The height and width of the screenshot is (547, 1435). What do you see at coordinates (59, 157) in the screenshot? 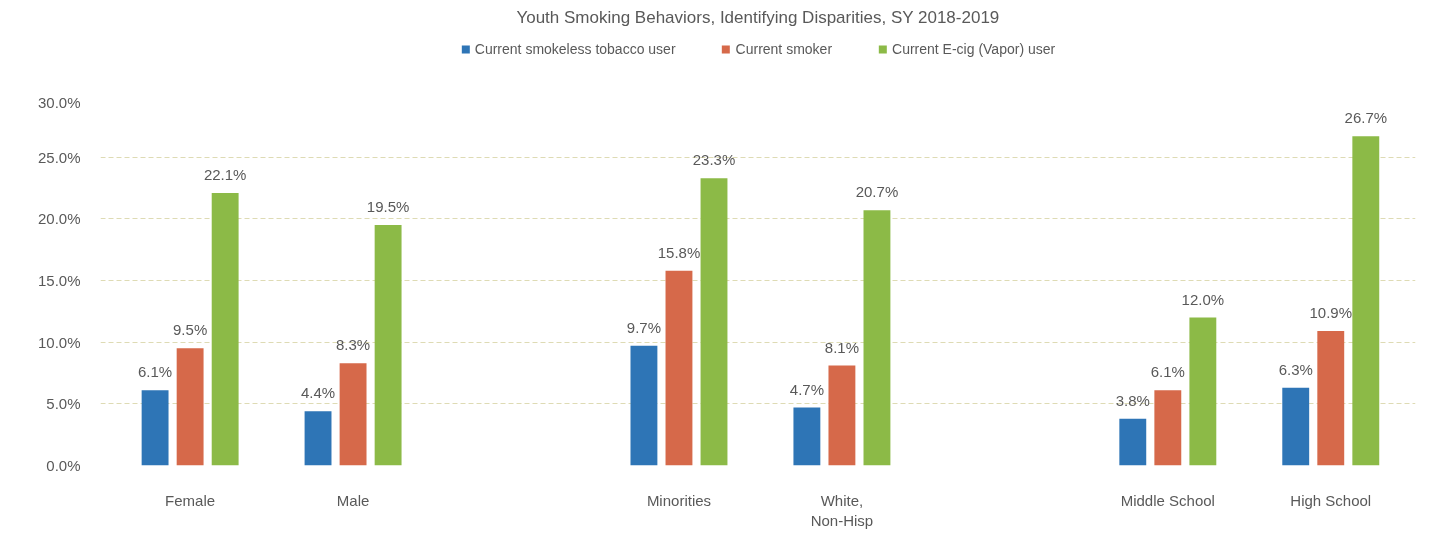
I see `y-tick-label: 25.0%` at bounding box center [59, 157].